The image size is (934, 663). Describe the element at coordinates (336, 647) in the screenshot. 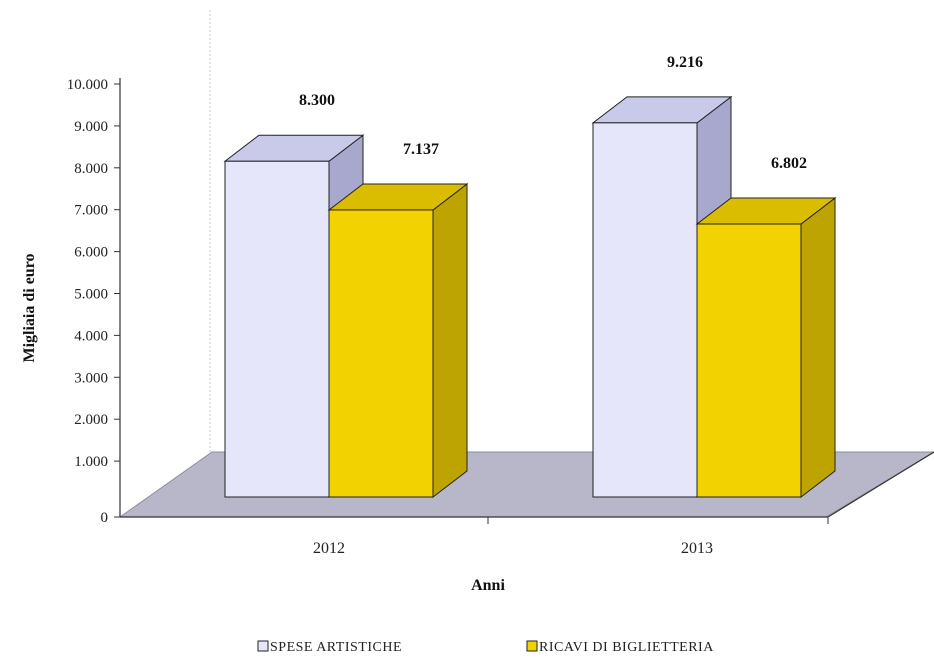

I see `legend-label: SPESE ARTISTICHE` at that location.